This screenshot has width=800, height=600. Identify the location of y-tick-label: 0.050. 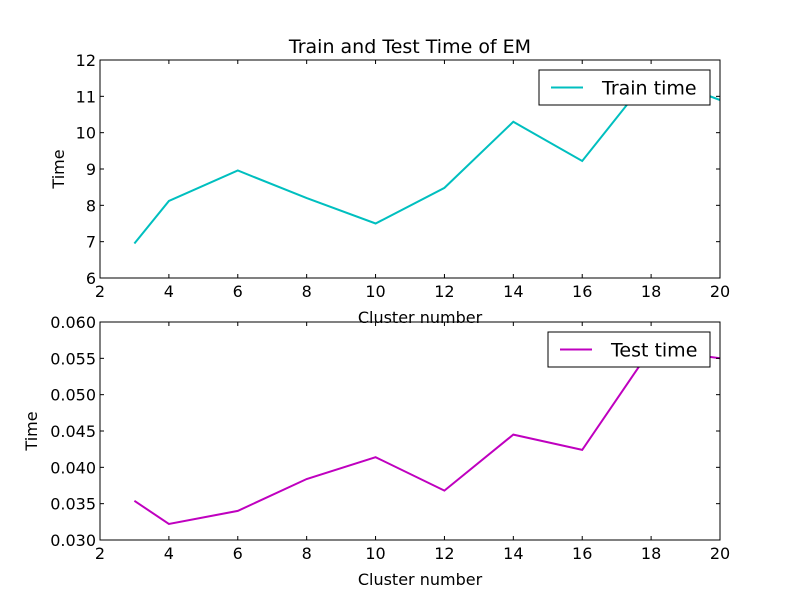
(73, 395).